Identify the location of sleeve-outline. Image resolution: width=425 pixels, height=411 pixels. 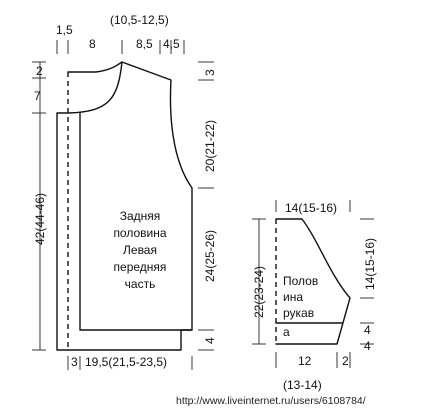
(313, 281).